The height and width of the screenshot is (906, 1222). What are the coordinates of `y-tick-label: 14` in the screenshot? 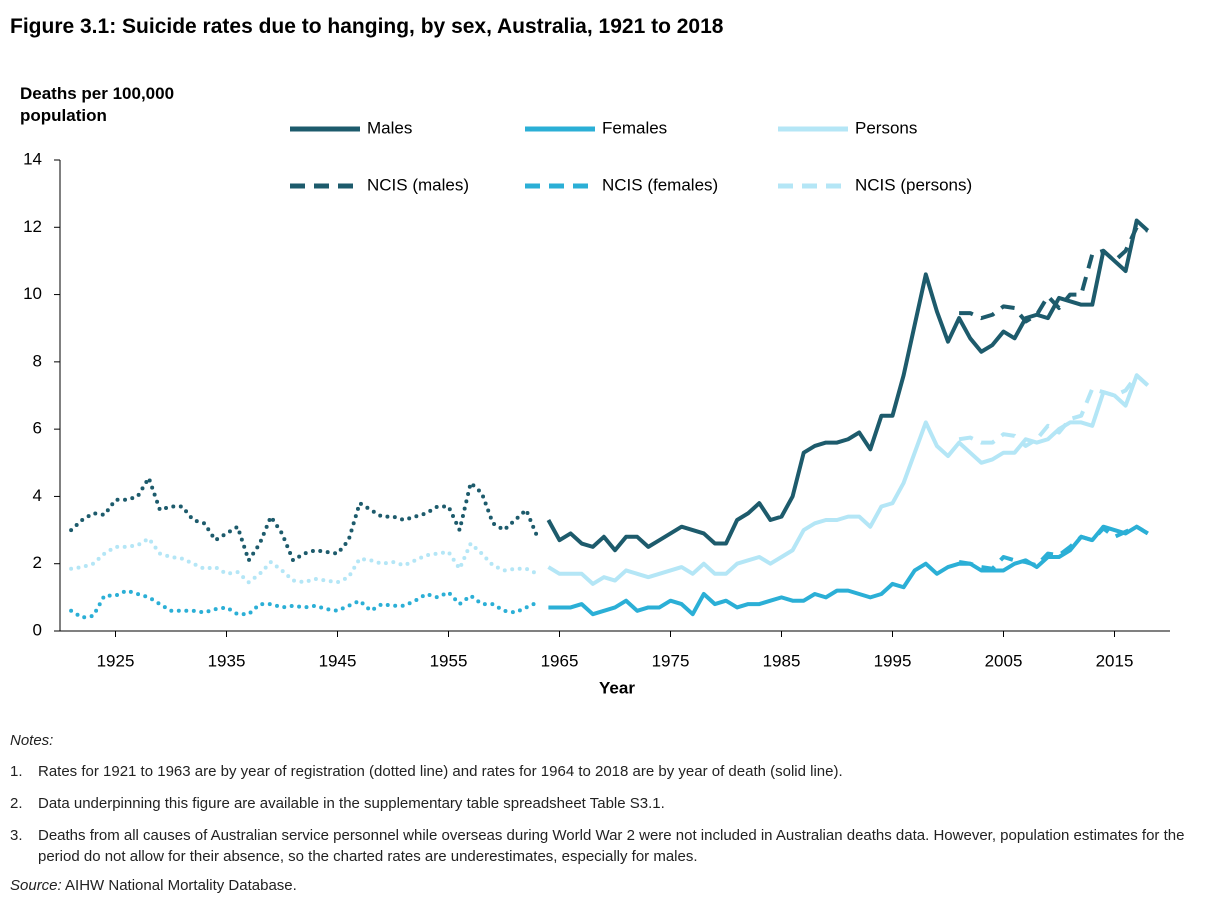 It's located at (32, 158).